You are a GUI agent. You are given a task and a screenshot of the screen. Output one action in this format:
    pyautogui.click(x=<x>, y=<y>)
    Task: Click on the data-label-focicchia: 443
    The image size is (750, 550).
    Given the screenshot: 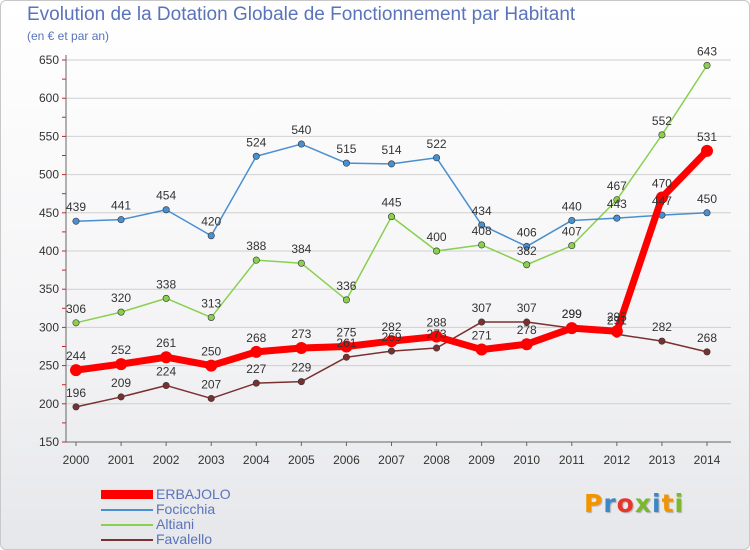 What is the action you would take?
    pyautogui.click(x=617, y=204)
    